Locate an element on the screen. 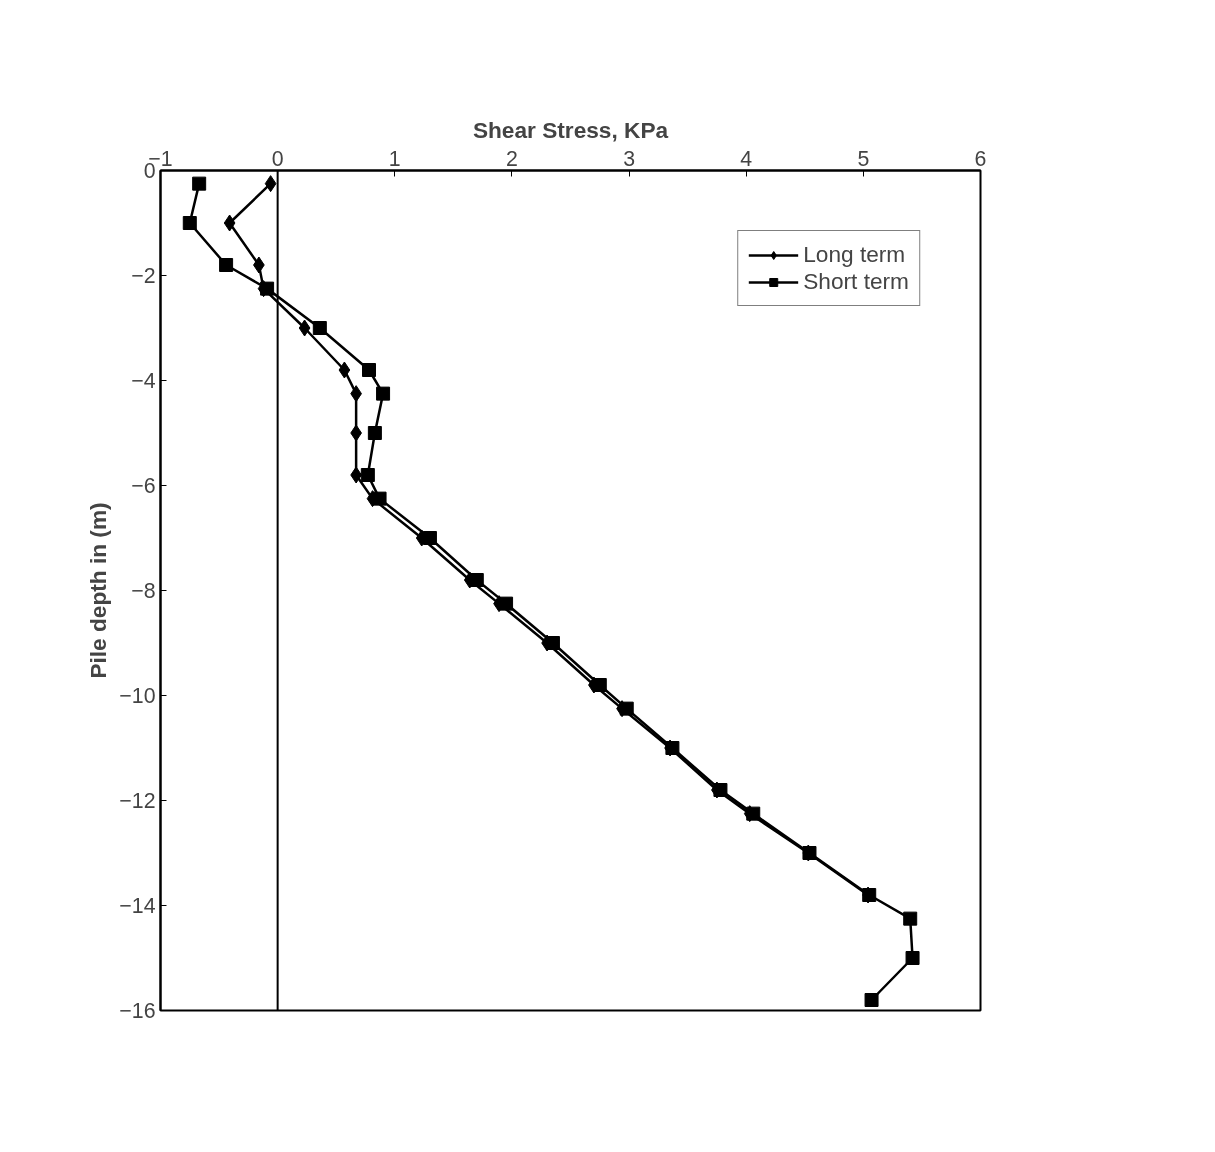 Image resolution: width=1215 pixels, height=1152 pixels. x-tick-label: 0 is located at coordinates (277, 158).